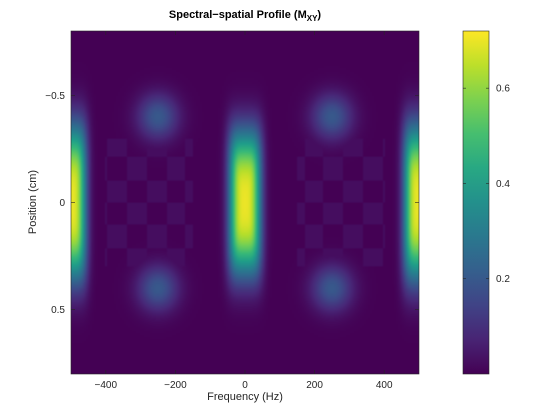 The image size is (560, 420). What do you see at coordinates (175, 385) in the screenshot?
I see `x-tick-label: −200` at bounding box center [175, 385].